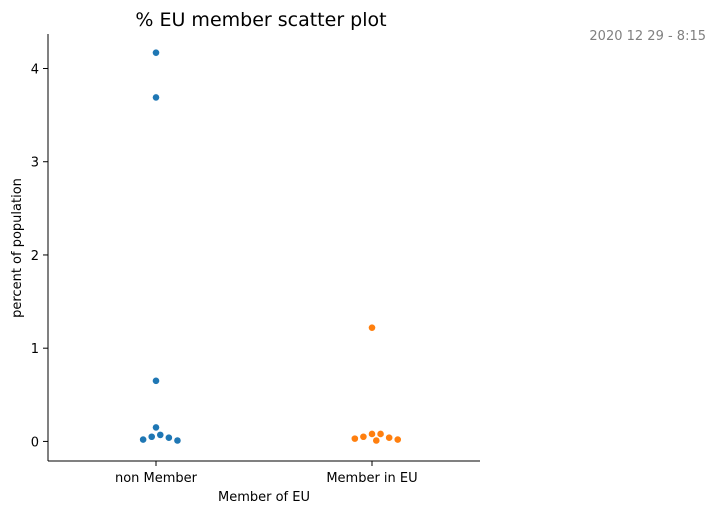 This screenshot has height=514, width=716. What do you see at coordinates (17, 248) in the screenshot?
I see `y-axis-label: percent of population` at bounding box center [17, 248].